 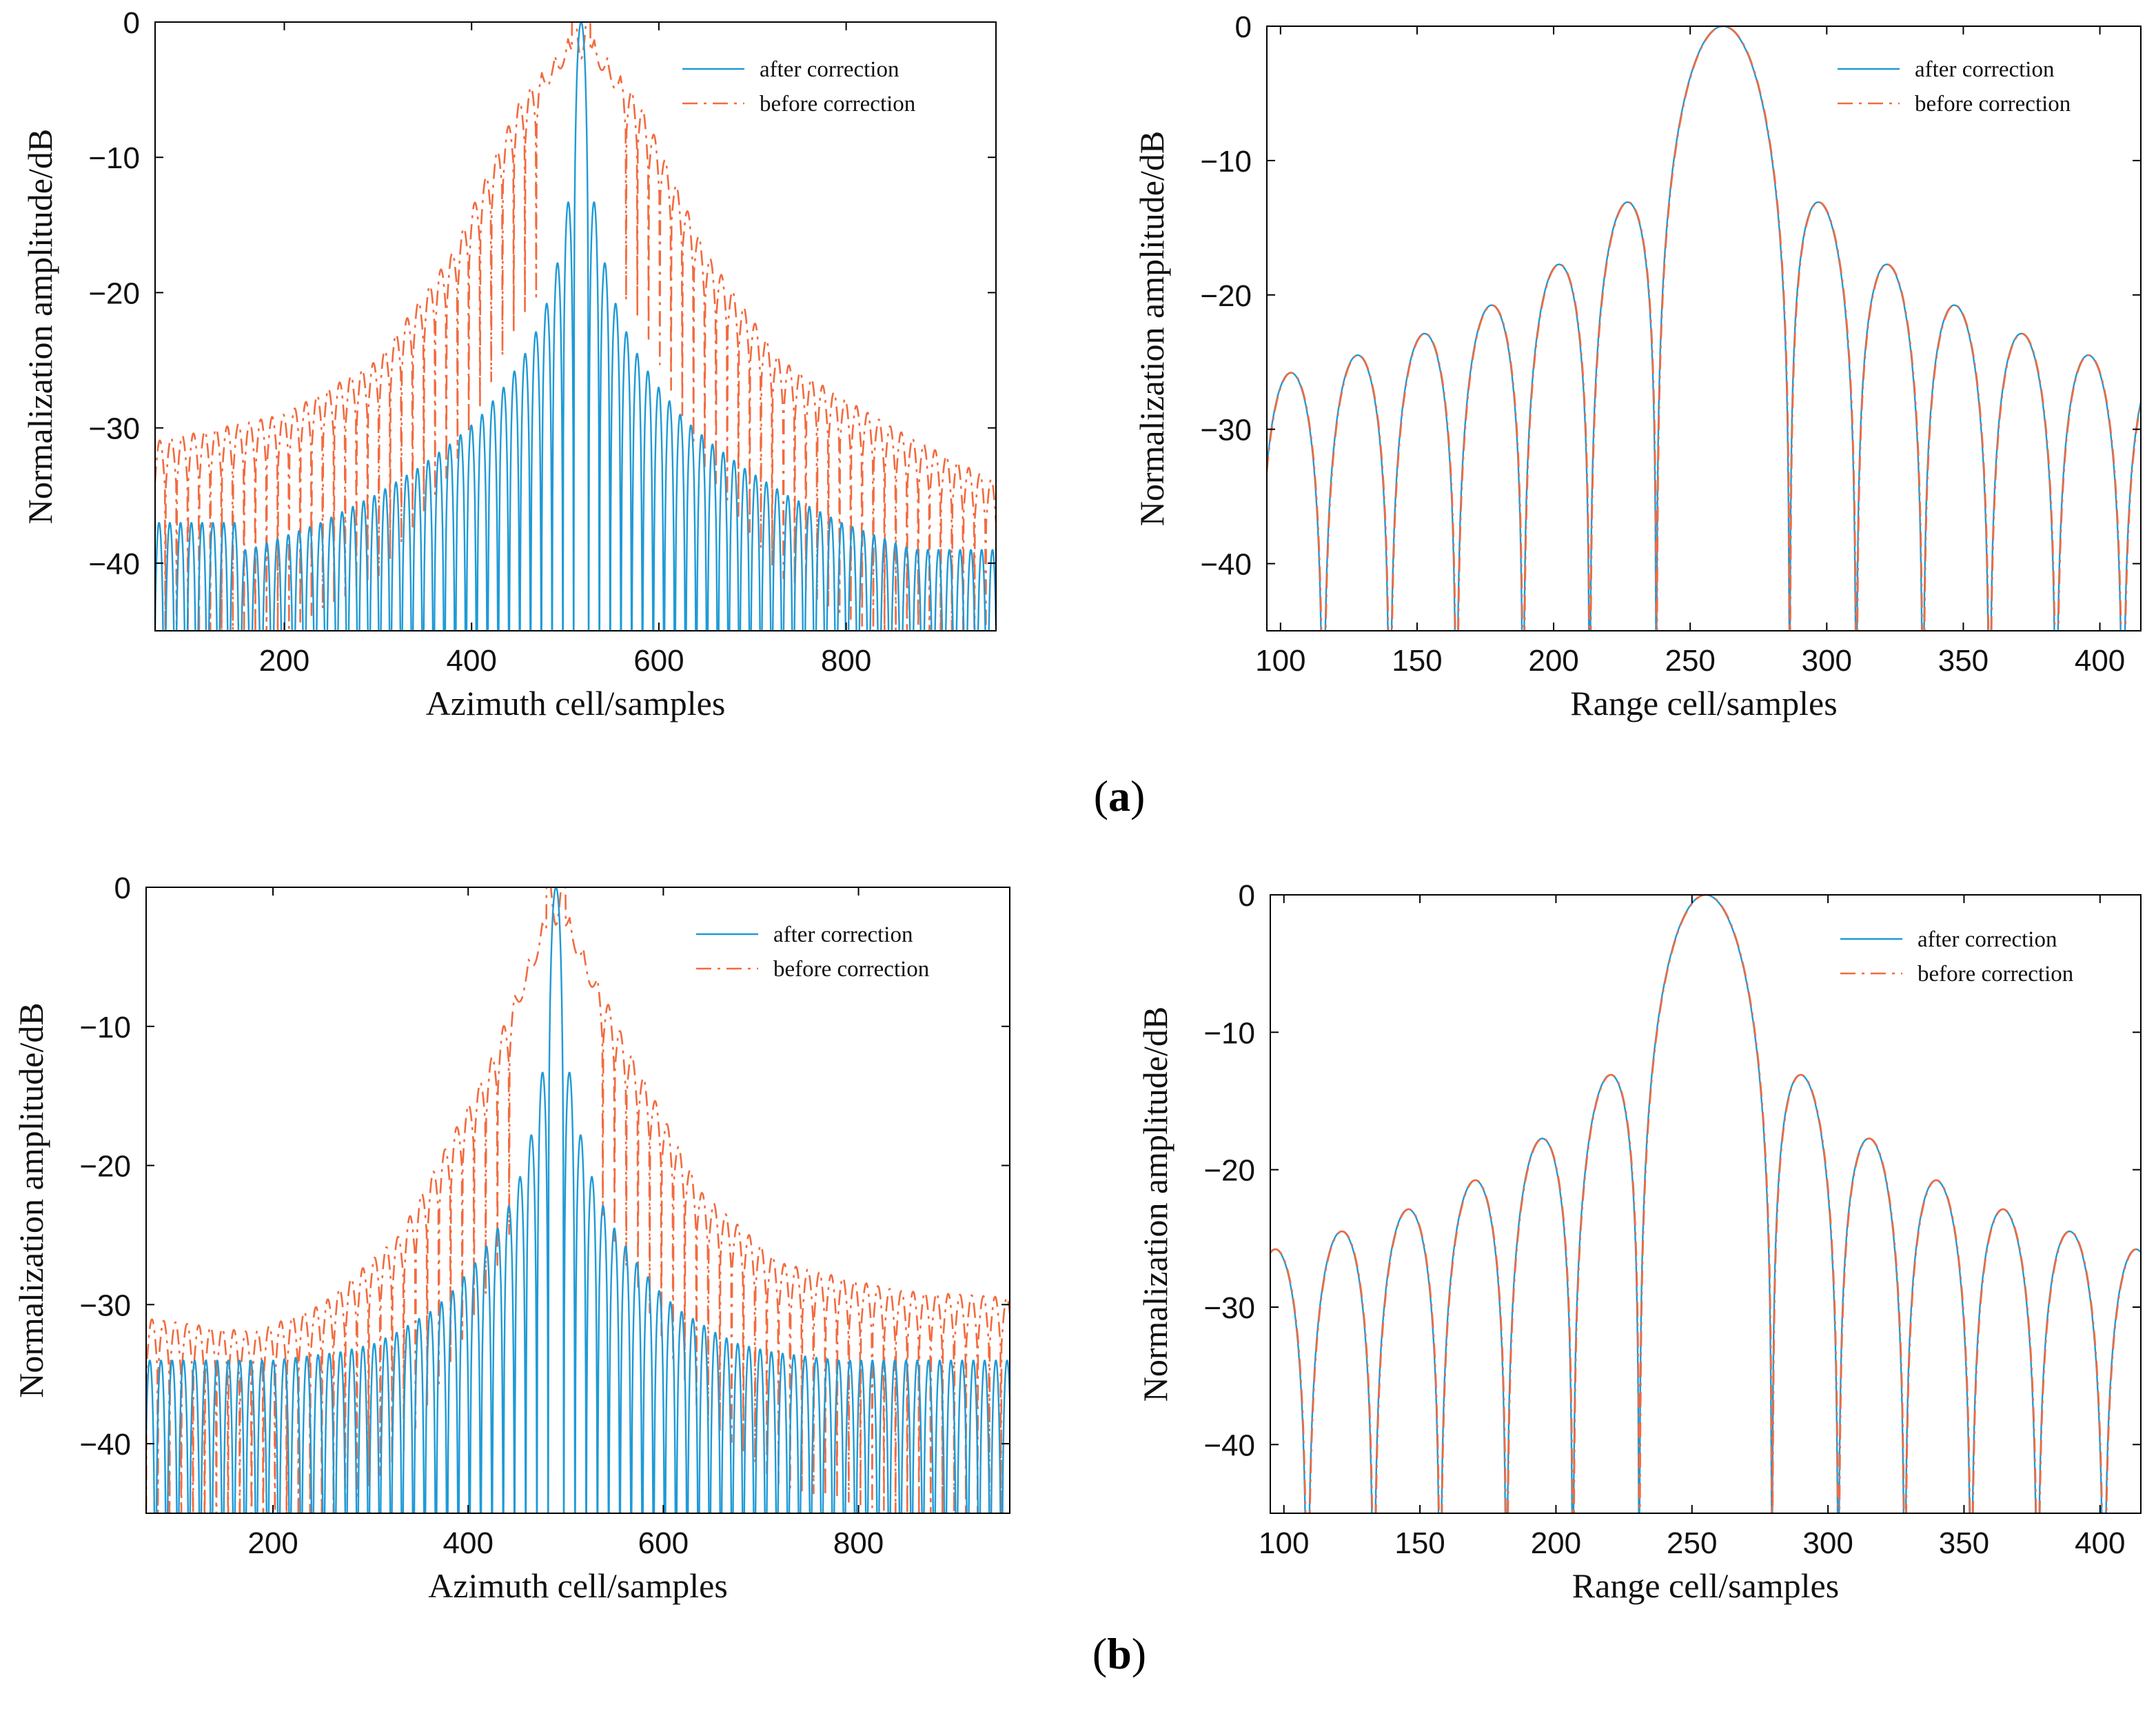 I want to click on caption-a: (a), so click(x=1120, y=795).